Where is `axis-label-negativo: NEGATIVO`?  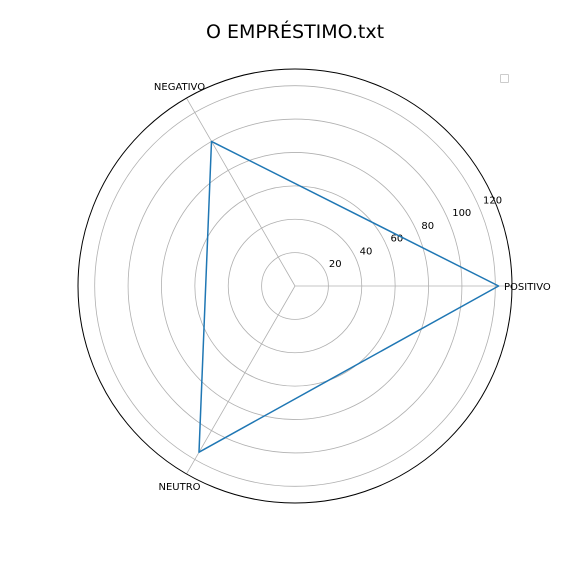
axis-label-negativo: NEGATIVO is located at coordinates (179, 87).